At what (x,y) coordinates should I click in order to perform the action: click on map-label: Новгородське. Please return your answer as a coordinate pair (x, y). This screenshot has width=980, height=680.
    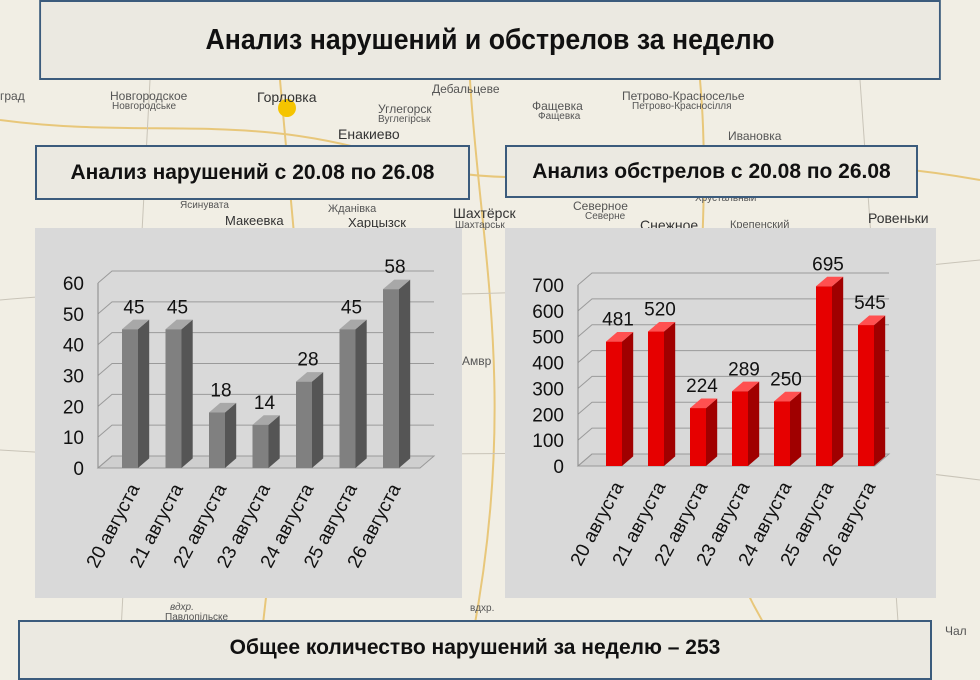
    Looking at the image, I should click on (144, 106).